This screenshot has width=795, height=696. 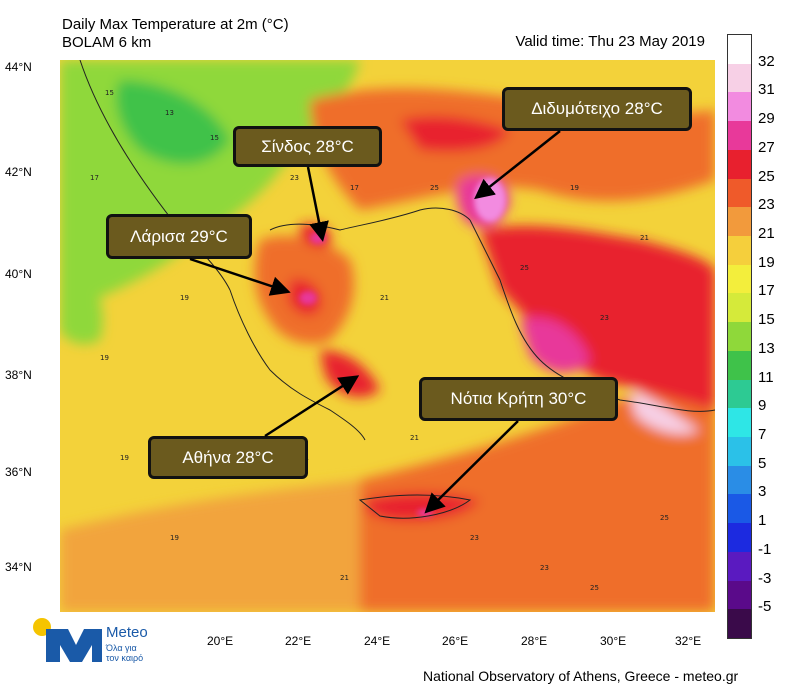 I want to click on colorbar-label: 29, so click(x=766, y=119).